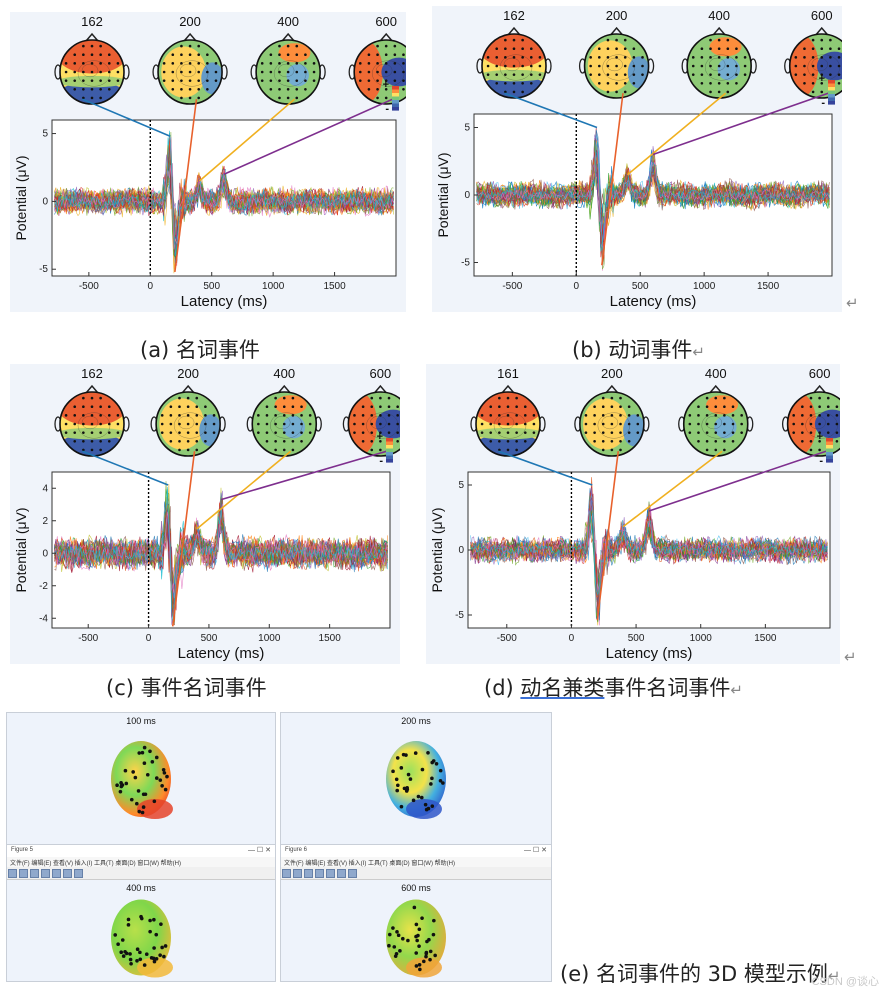  I want to click on x-tick-label: 500, so click(209, 638).